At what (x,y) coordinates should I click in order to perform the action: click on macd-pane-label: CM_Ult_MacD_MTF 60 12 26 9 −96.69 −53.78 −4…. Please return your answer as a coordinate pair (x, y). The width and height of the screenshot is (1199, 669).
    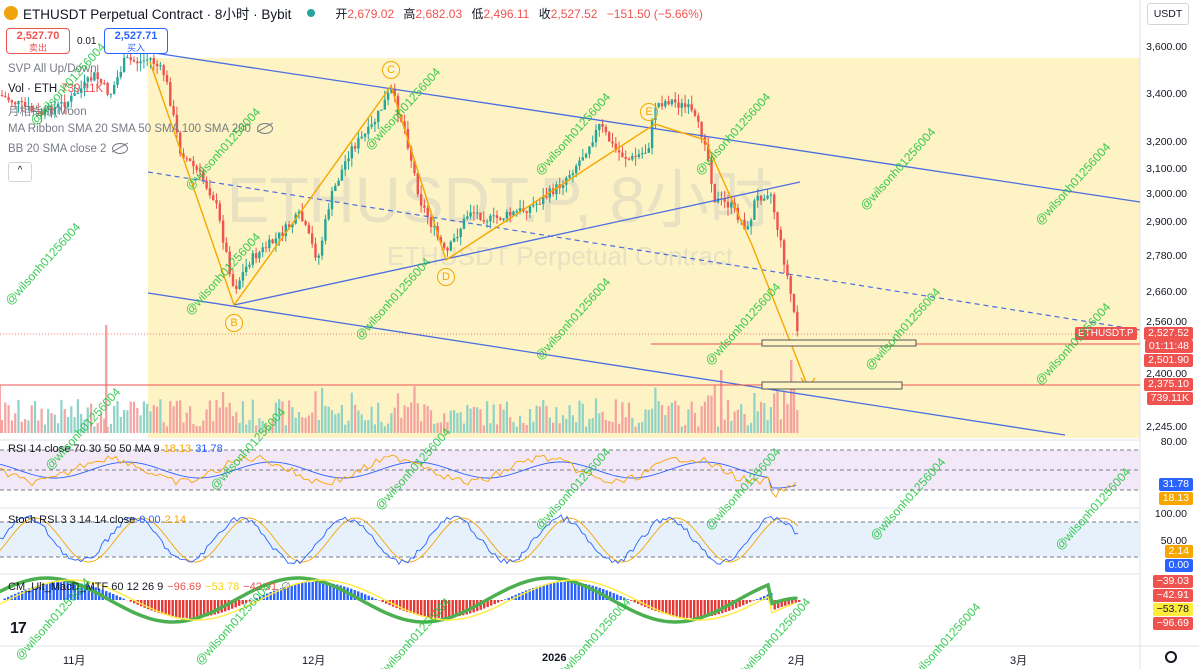
    Looking at the image, I should click on (149, 586).